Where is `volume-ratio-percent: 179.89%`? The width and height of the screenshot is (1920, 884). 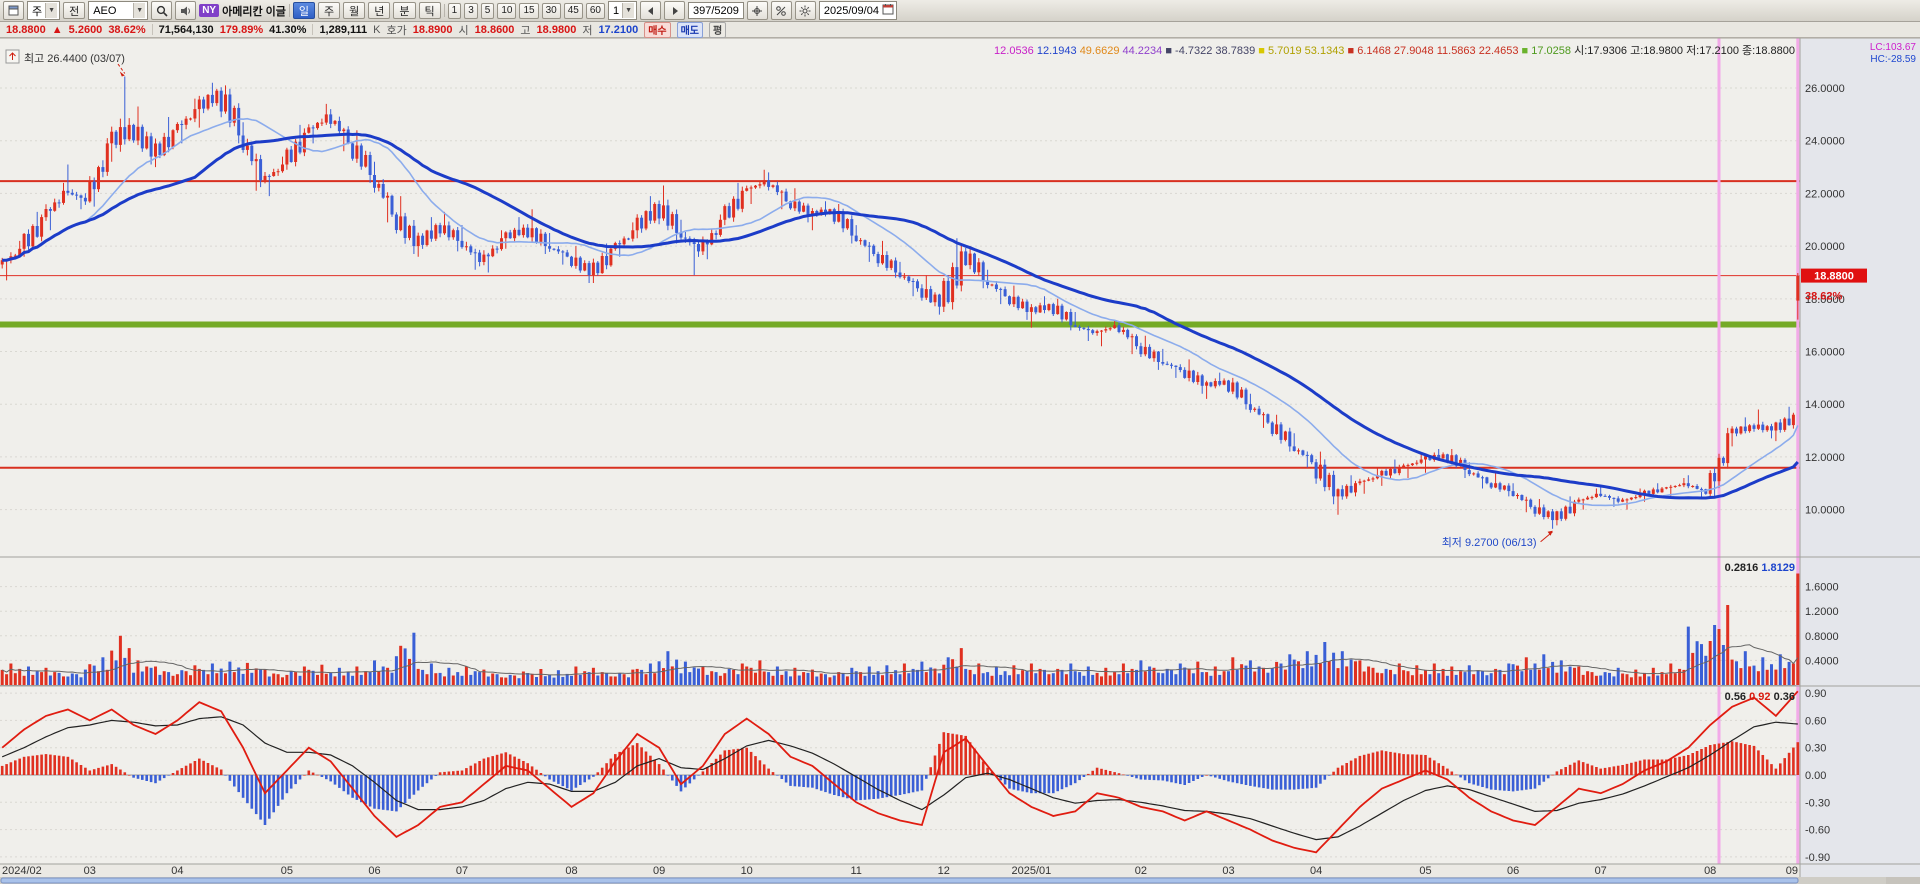 volume-ratio-percent: 179.89% is located at coordinates (241, 29).